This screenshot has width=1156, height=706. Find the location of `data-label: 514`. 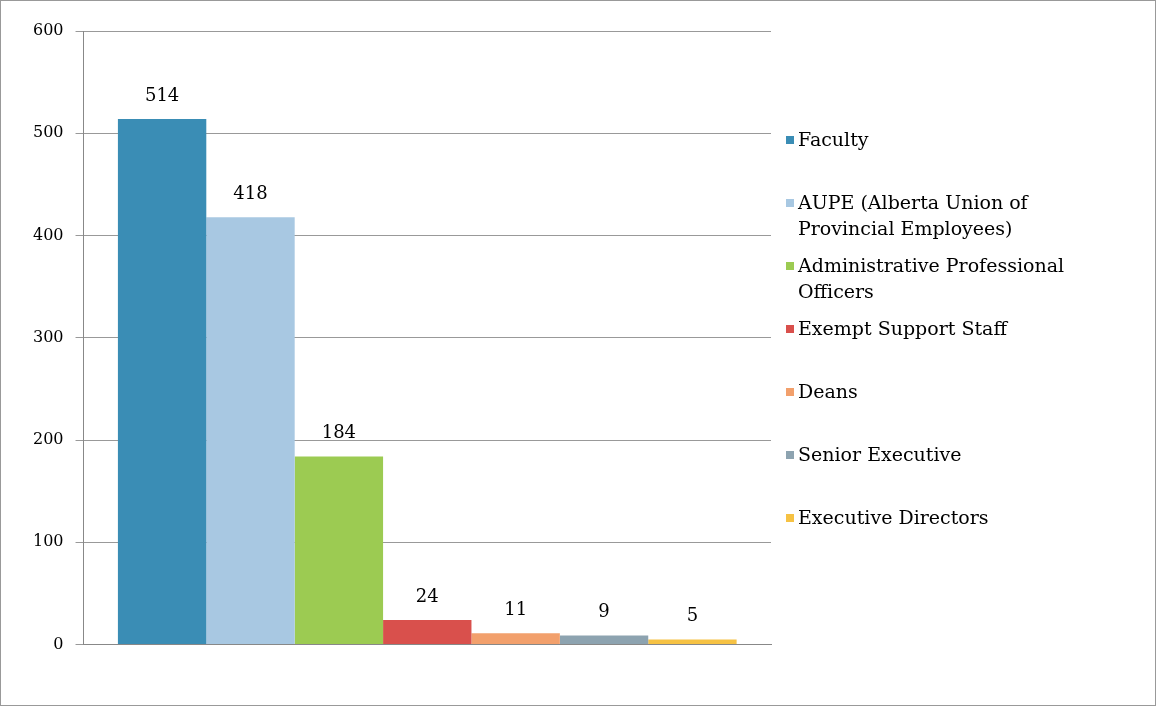

data-label: 514 is located at coordinates (162, 94).